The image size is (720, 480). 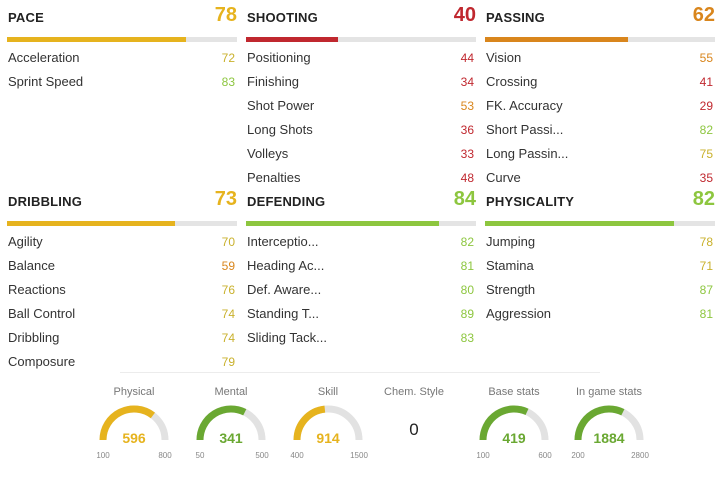 What do you see at coordinates (703, 199) in the screenshot?
I see `physicality-rating: 82` at bounding box center [703, 199].